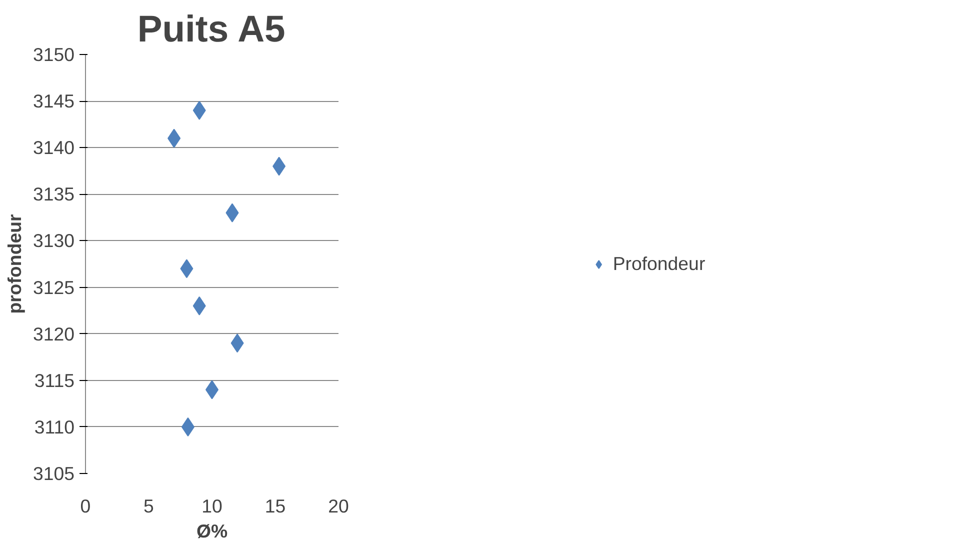 This screenshot has width=965, height=554. I want to click on y-tick-label: 3105, so click(53, 473).